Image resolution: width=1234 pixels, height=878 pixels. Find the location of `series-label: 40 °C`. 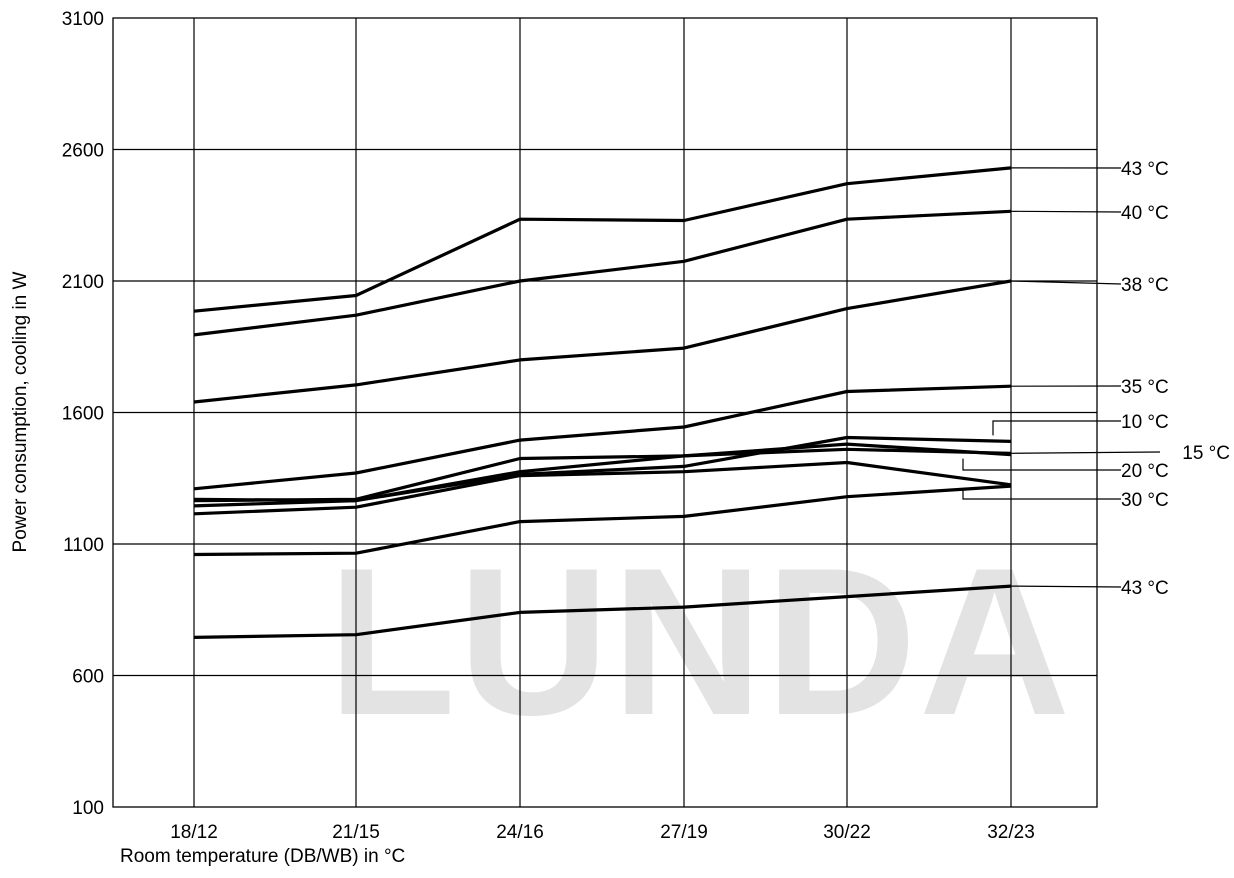

series-label: 40 °C is located at coordinates (1145, 213).